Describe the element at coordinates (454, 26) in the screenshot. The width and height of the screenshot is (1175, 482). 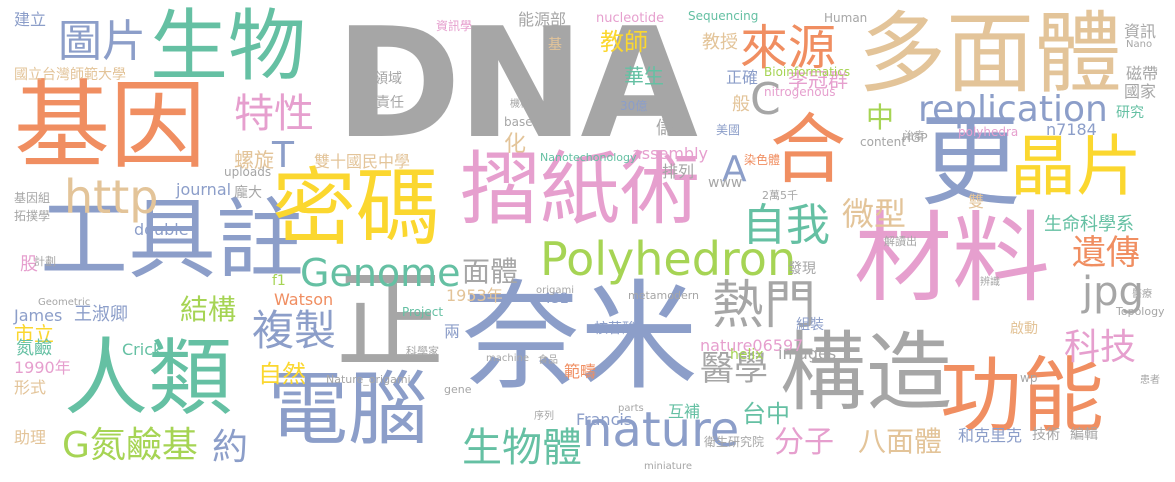
I see `word-zixunxue: 資訊學` at that location.